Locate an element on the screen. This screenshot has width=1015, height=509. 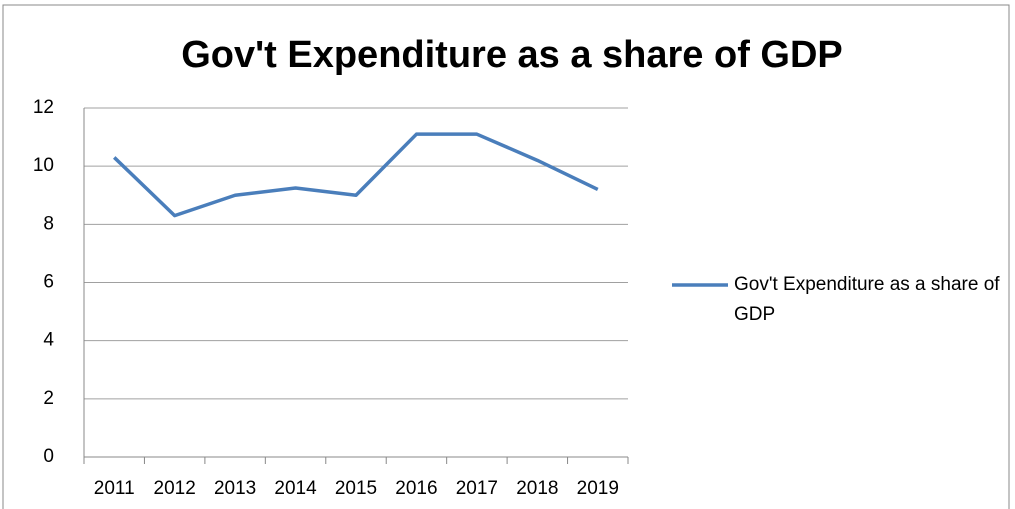
y-tick-label: 0 is located at coordinates (48, 456).